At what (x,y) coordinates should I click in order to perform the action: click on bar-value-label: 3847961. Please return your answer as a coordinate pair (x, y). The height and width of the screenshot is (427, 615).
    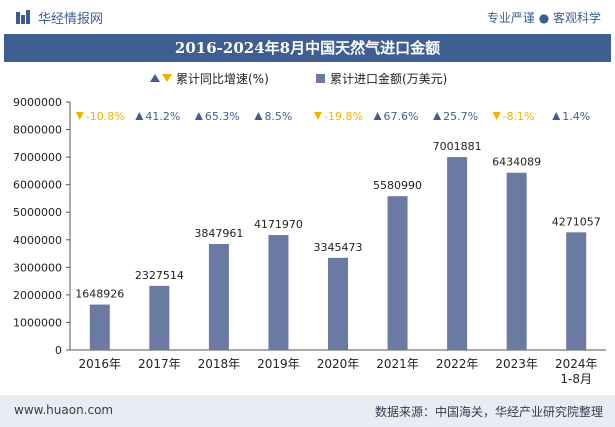
    Looking at the image, I should click on (218, 233).